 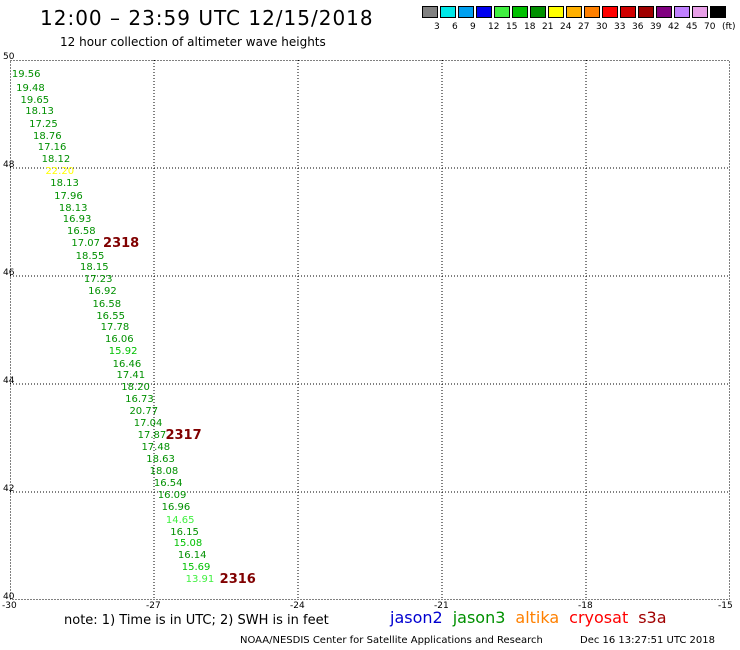 What do you see at coordinates (68, 196) in the screenshot?
I see `wave-height-value: 17.96` at bounding box center [68, 196].